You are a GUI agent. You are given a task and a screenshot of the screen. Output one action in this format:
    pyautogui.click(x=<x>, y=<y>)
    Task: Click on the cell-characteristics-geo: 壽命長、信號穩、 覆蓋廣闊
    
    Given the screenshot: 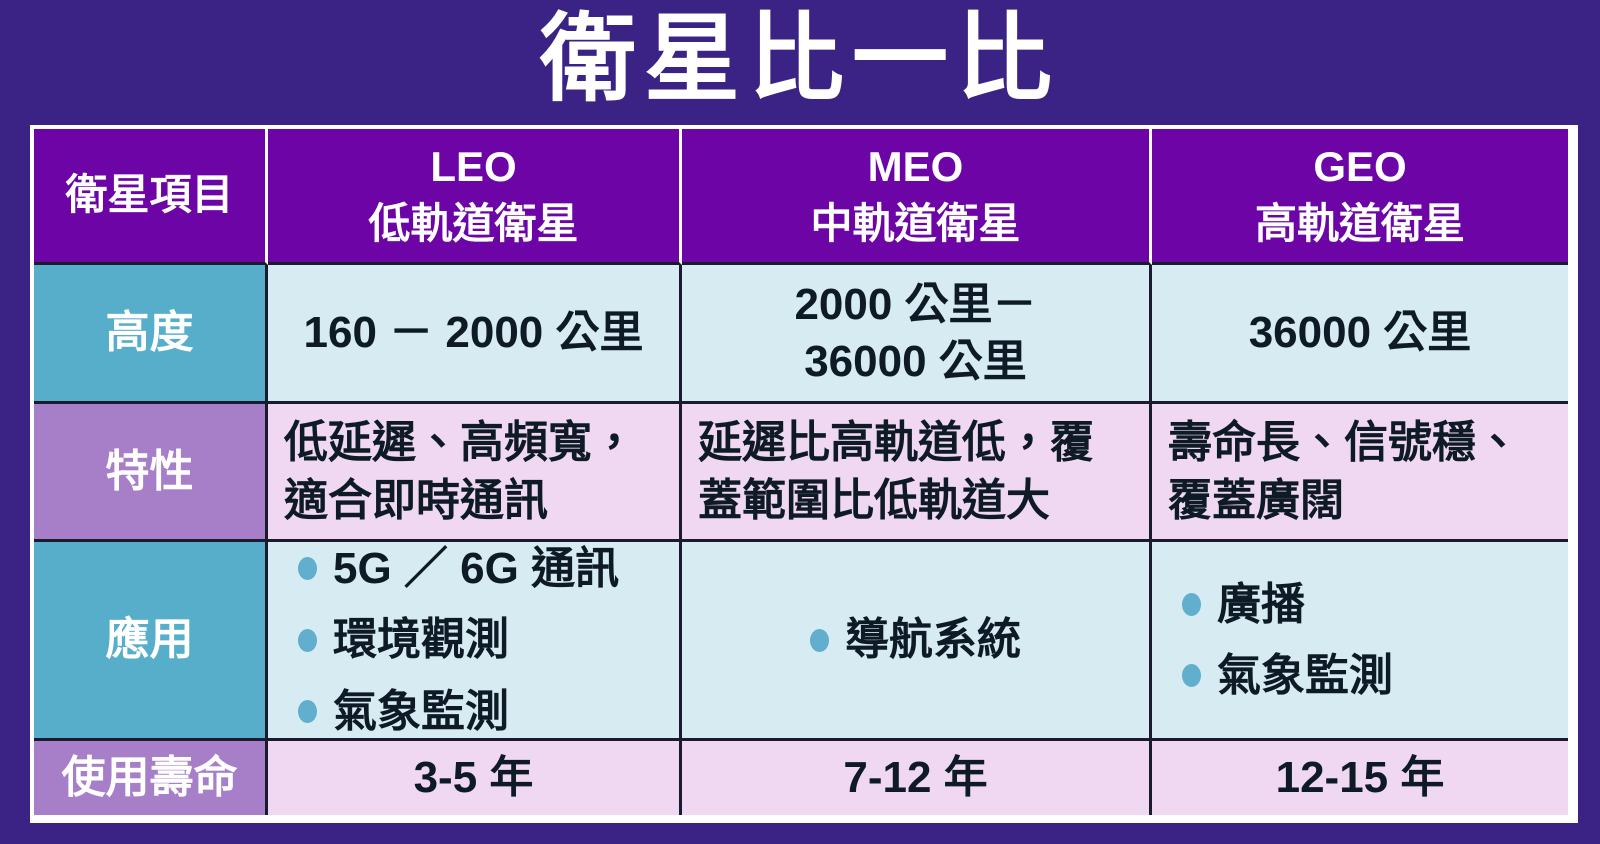 What is the action you would take?
    pyautogui.click(x=1360, y=473)
    